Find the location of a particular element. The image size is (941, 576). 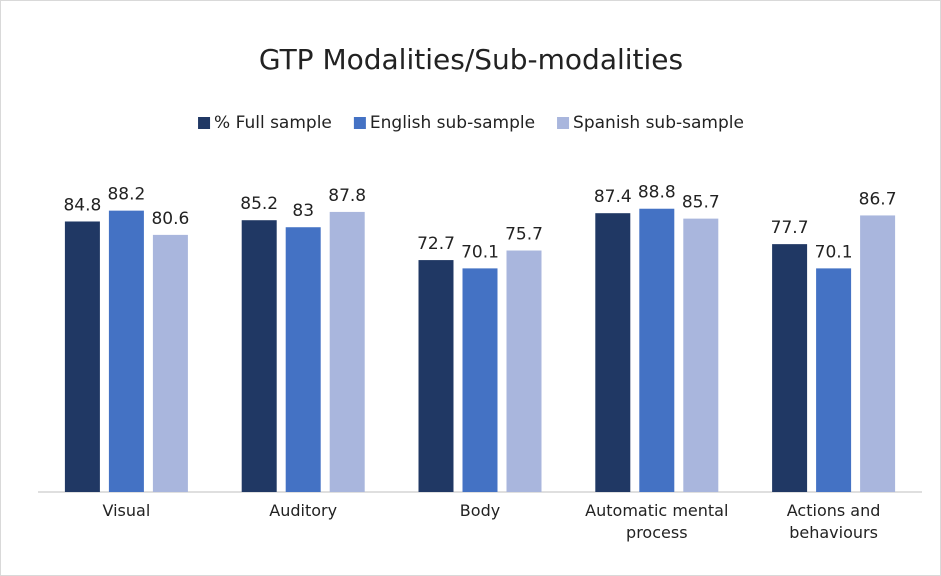

data-label: 77.7 is located at coordinates (790, 228).